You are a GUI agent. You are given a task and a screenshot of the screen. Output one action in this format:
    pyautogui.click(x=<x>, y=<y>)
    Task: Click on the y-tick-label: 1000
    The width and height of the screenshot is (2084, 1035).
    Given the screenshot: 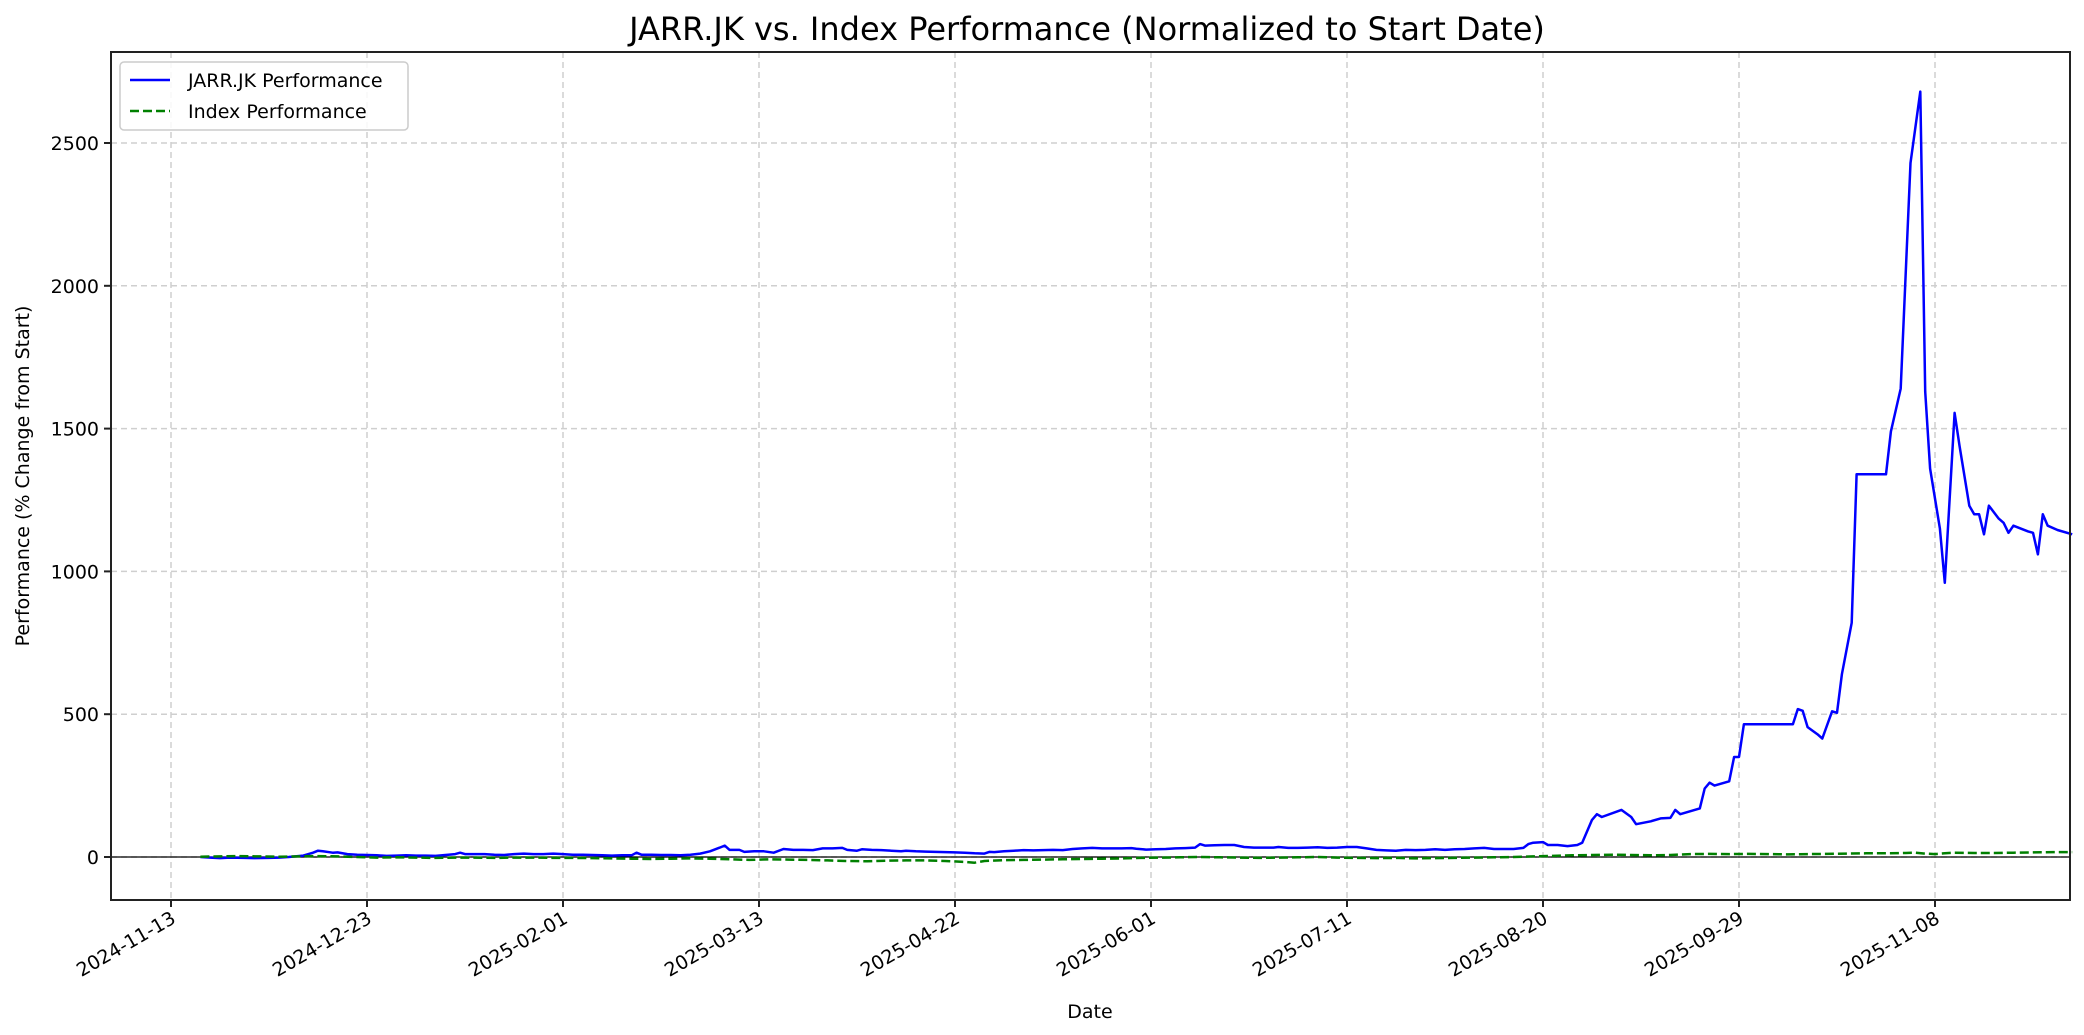 What is the action you would take?
    pyautogui.click(x=75, y=572)
    